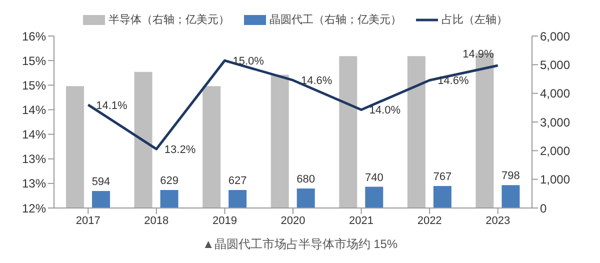 This screenshot has width=600, height=263. I want to click on x-tick-label: 2019, so click(224, 220).